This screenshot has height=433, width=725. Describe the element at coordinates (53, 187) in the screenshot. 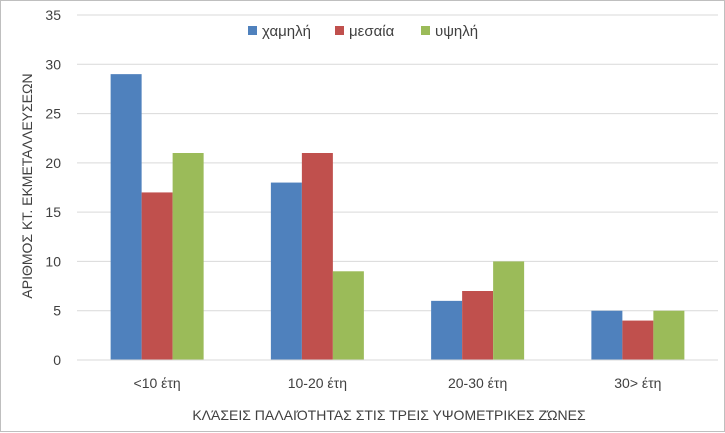

I see `y-tick-labels: 0 5 10 15 20 25 30 35` at that location.